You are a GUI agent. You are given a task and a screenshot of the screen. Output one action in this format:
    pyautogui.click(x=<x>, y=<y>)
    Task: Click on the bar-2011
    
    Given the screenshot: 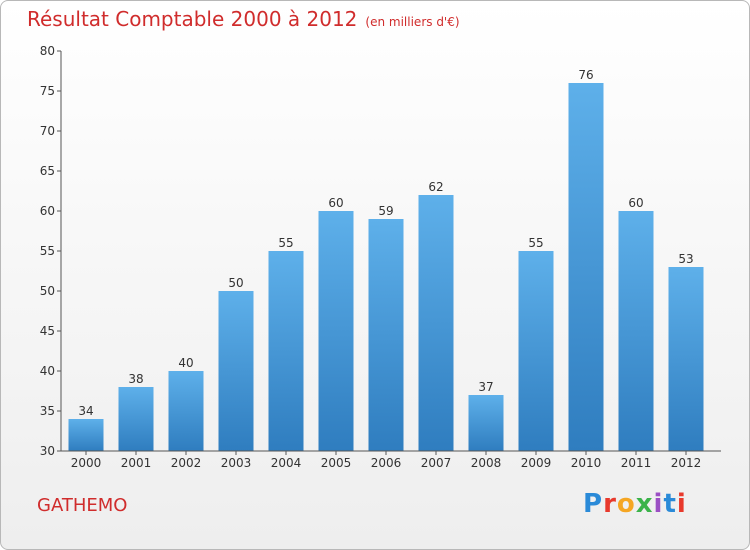 What is the action you would take?
    pyautogui.click(x=636, y=331)
    